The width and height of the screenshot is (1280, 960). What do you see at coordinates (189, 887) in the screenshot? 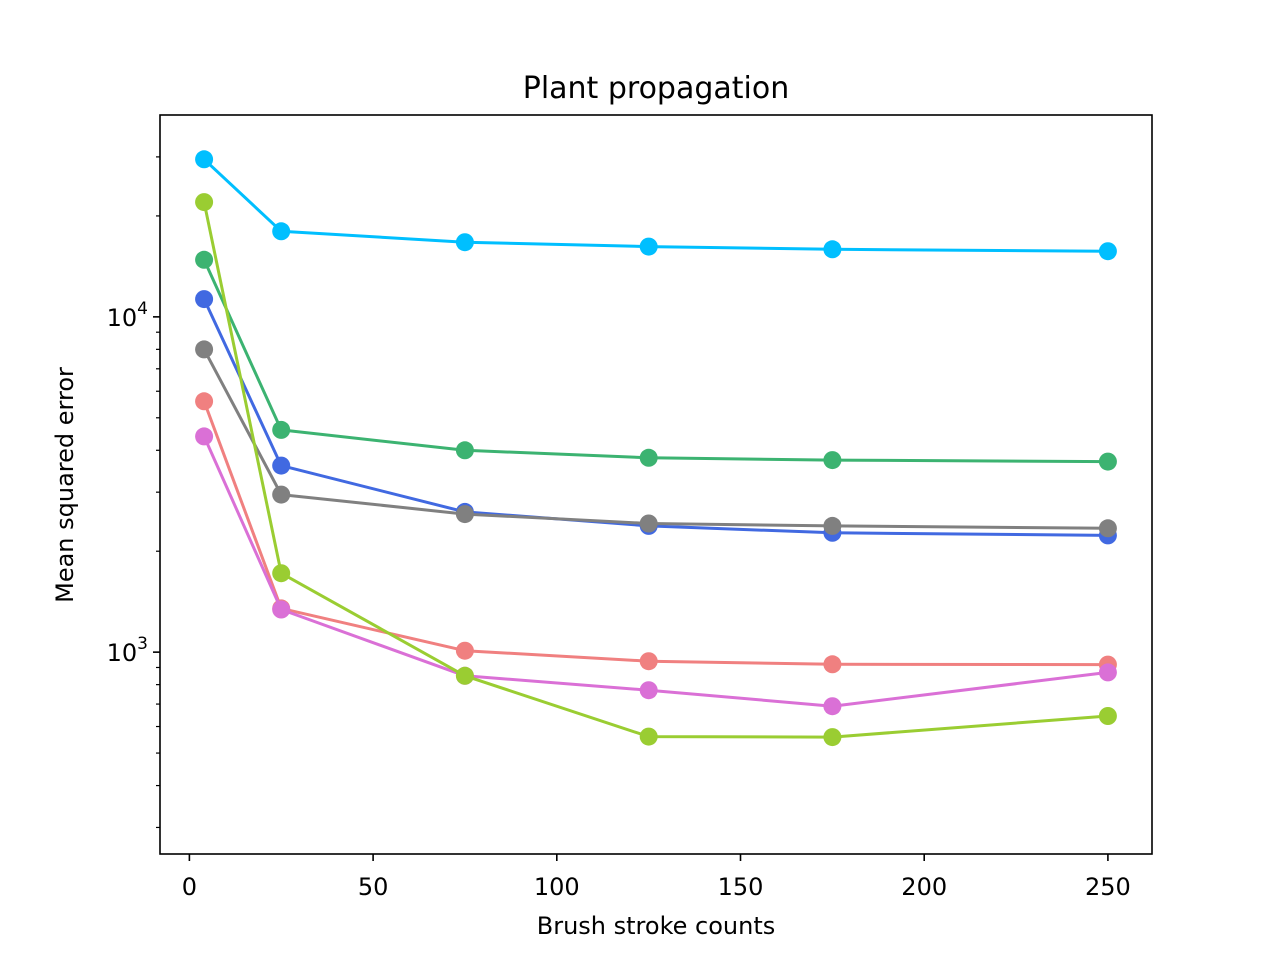
I see `x-tick-label: 0` at bounding box center [189, 887].